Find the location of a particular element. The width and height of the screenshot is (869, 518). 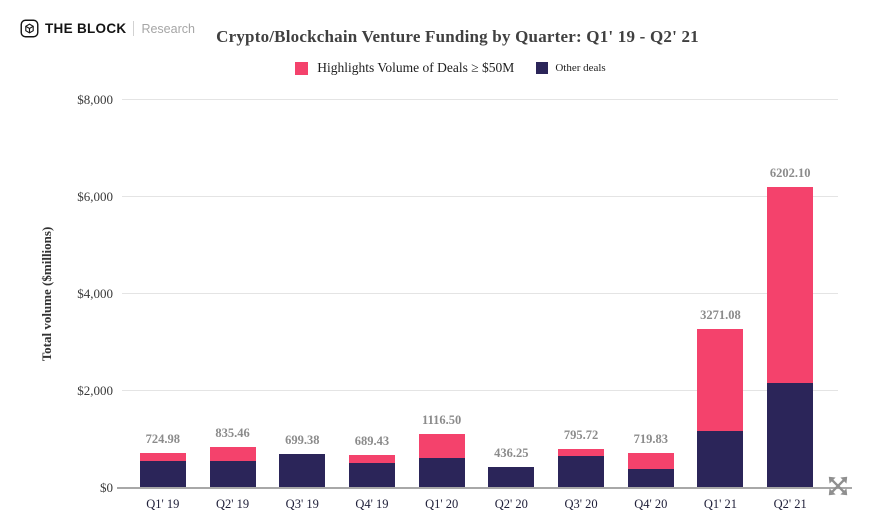

x-axis-tick-label: Q4' 20 is located at coordinates (651, 504).